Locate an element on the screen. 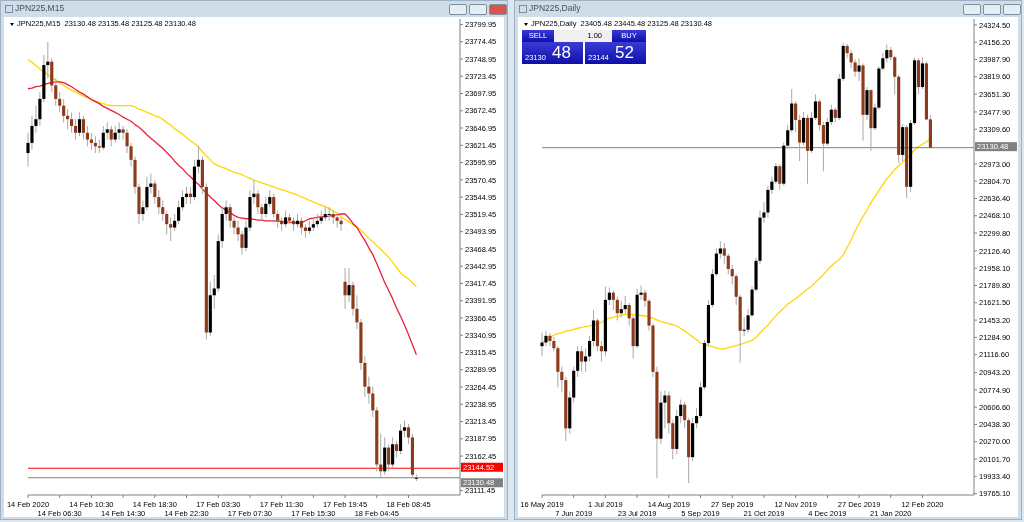  chart-title: JPN225,Daily is located at coordinates (555, 8).